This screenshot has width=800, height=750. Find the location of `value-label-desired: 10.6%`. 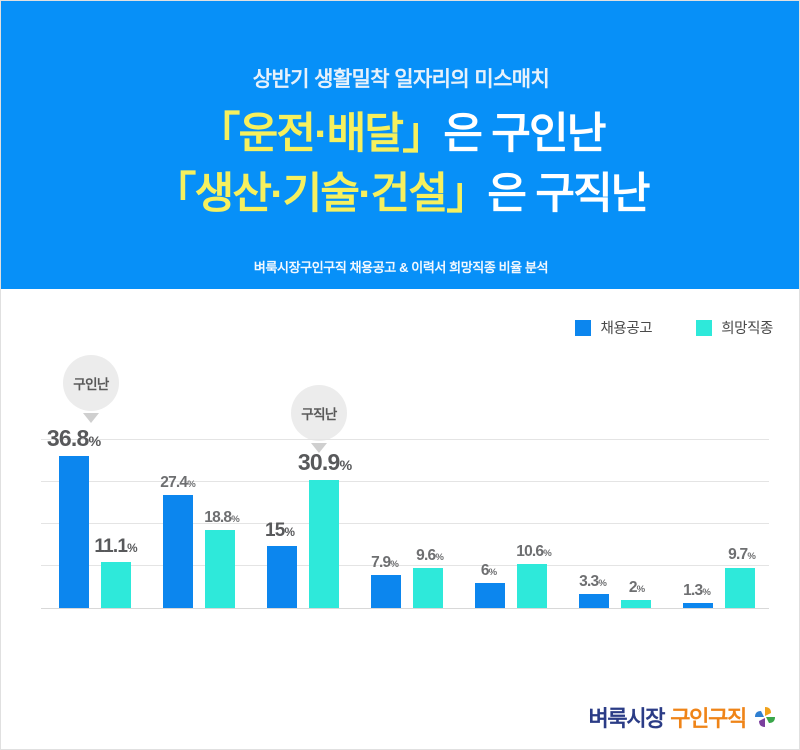

value-label-desired: 10.6% is located at coordinates (534, 551).